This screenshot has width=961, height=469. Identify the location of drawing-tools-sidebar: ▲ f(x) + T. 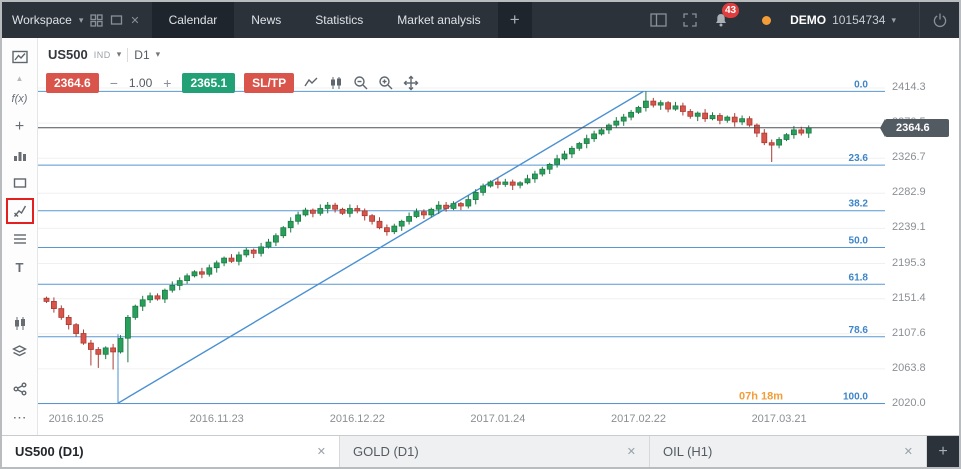
(20, 236).